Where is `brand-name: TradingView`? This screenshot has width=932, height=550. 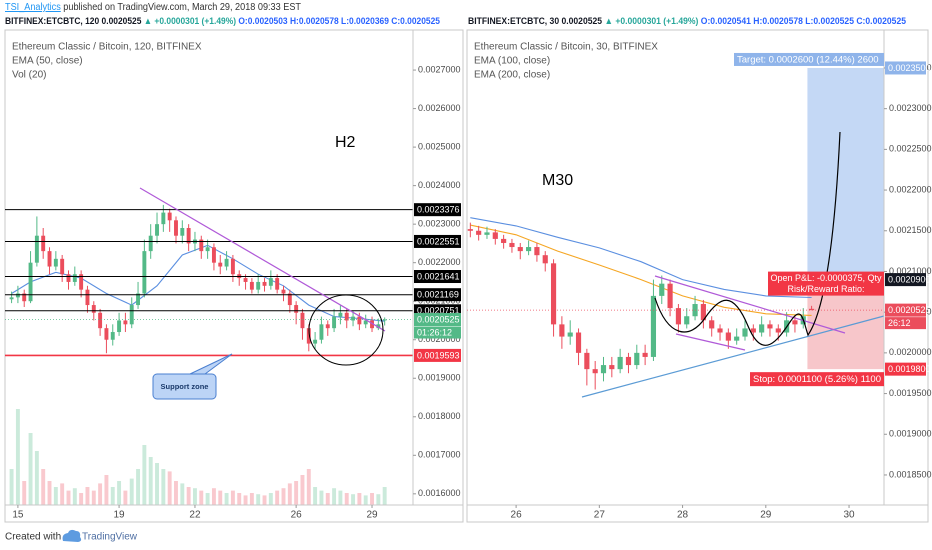 brand-name: TradingView is located at coordinates (110, 537).